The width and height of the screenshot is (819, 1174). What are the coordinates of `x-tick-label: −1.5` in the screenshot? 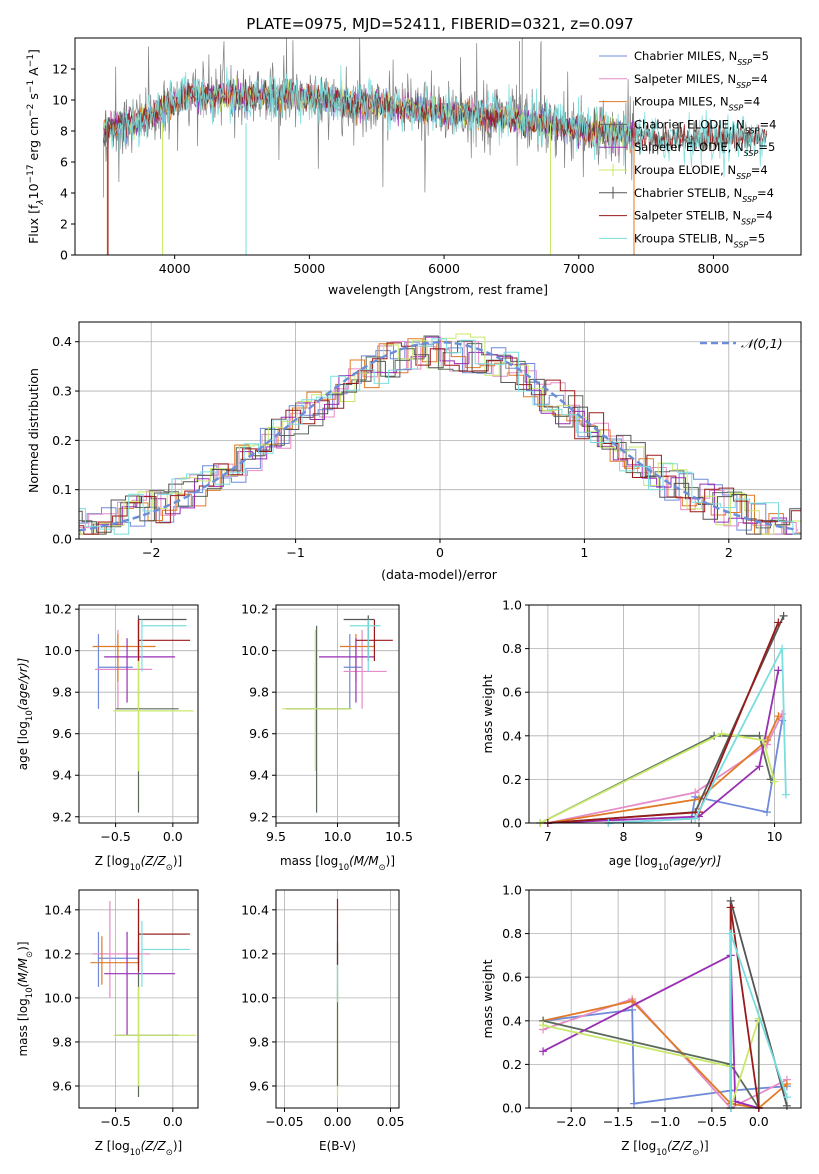 It's located at (618, 1121).